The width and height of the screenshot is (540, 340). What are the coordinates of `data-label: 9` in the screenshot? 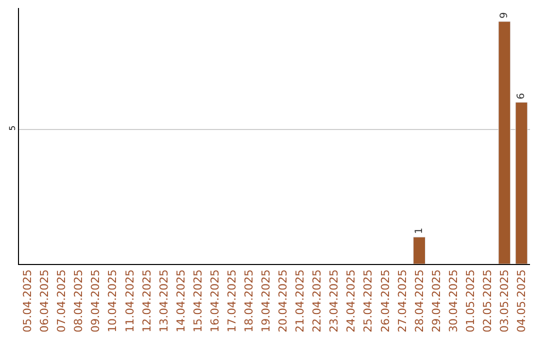 It's located at (504, 15).